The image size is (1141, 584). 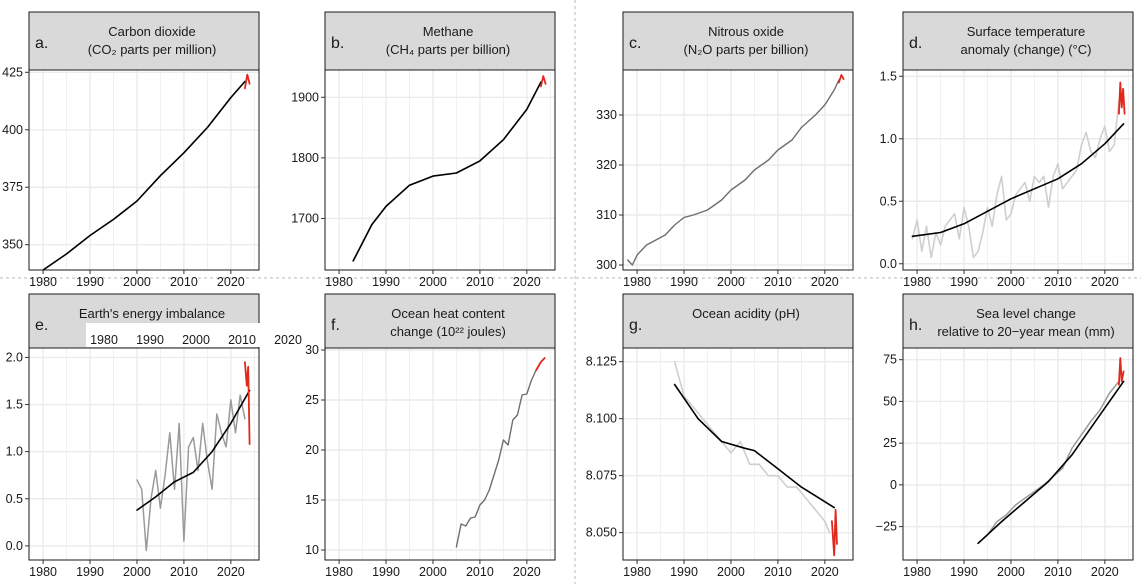 I want to click on panel-title-line: Surface temperature, so click(x=1026, y=31).